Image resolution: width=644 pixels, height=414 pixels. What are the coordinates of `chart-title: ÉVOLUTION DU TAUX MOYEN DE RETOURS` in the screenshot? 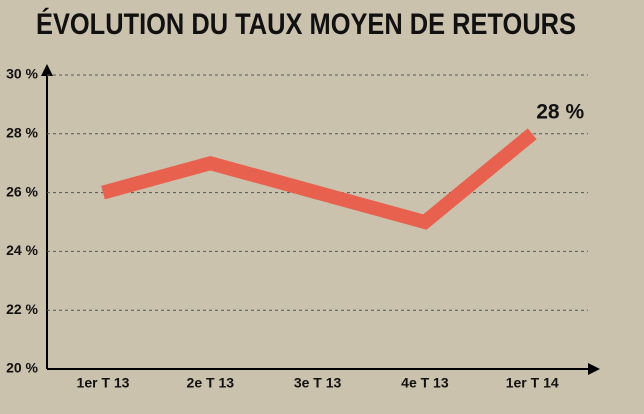 It's located at (306, 24).